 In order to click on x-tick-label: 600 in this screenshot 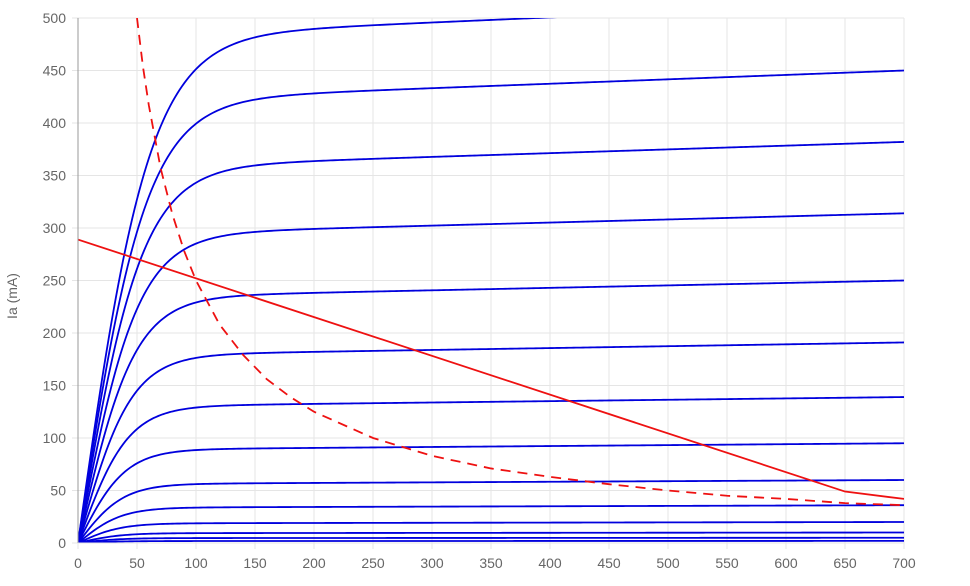, I will do `click(786, 563)`.